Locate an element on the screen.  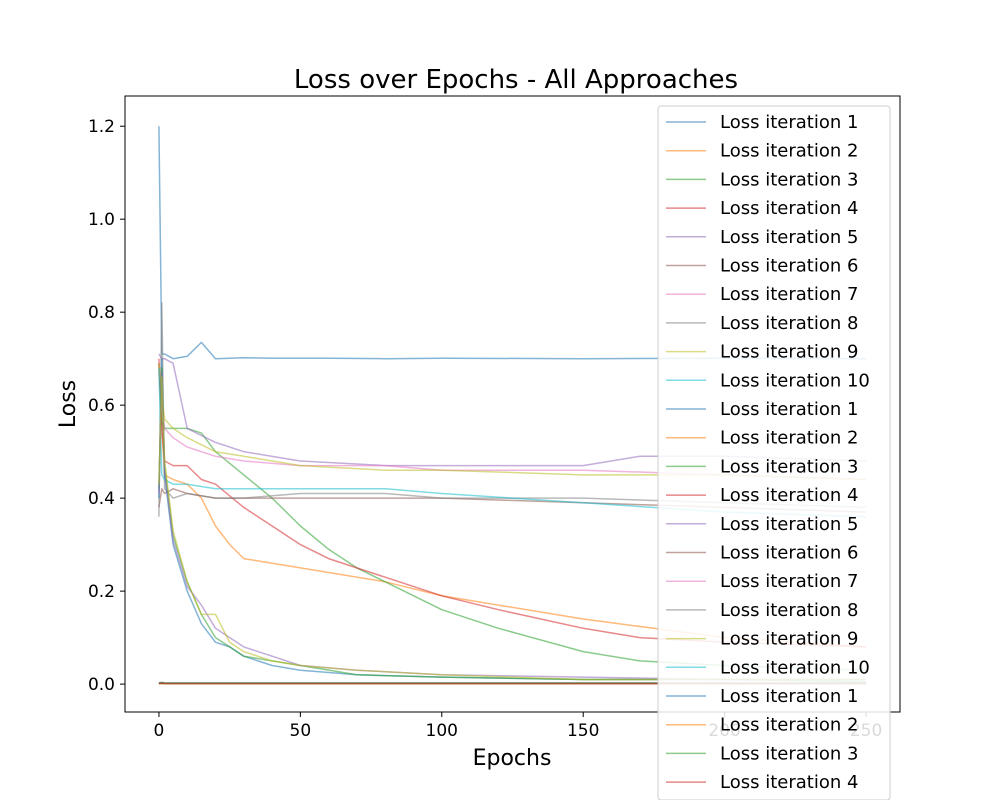
x-tick-label: 150 is located at coordinates (583, 731).